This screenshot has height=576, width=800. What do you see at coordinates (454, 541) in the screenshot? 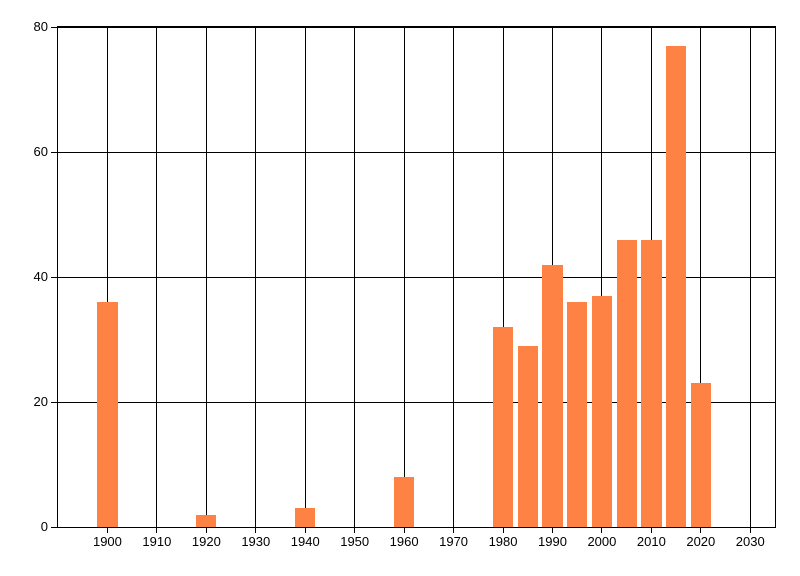
I see `x-tick-label-1970: 1970` at bounding box center [454, 541].